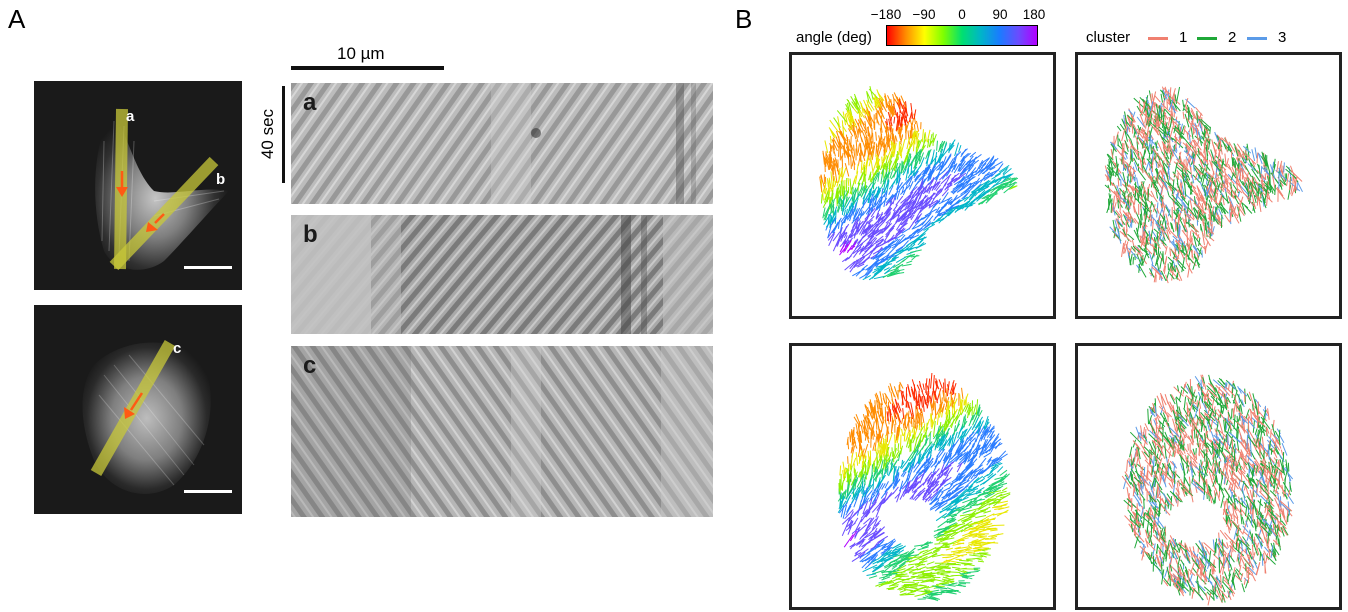  Describe the element at coordinates (924, 14) in the screenshot. I see `angle-tick: −90` at that location.